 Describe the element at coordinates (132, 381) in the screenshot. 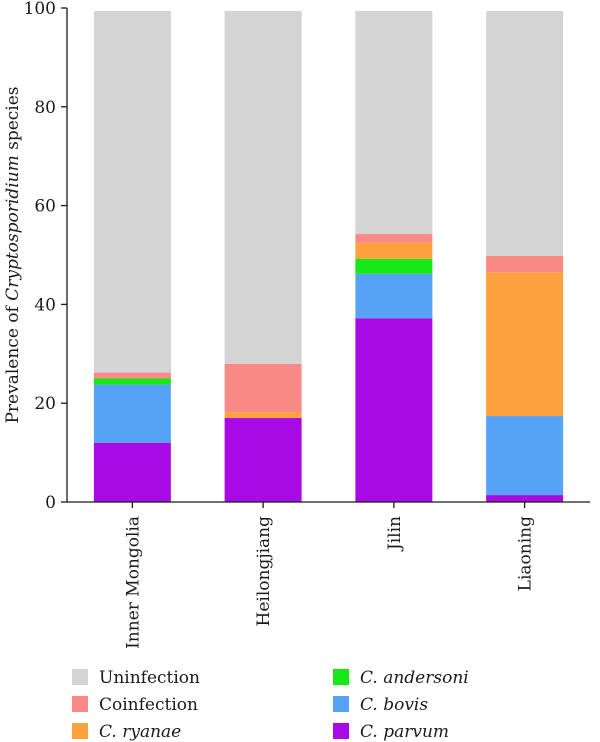

I see `bar-inner-mongolia-c-andersoni` at that location.